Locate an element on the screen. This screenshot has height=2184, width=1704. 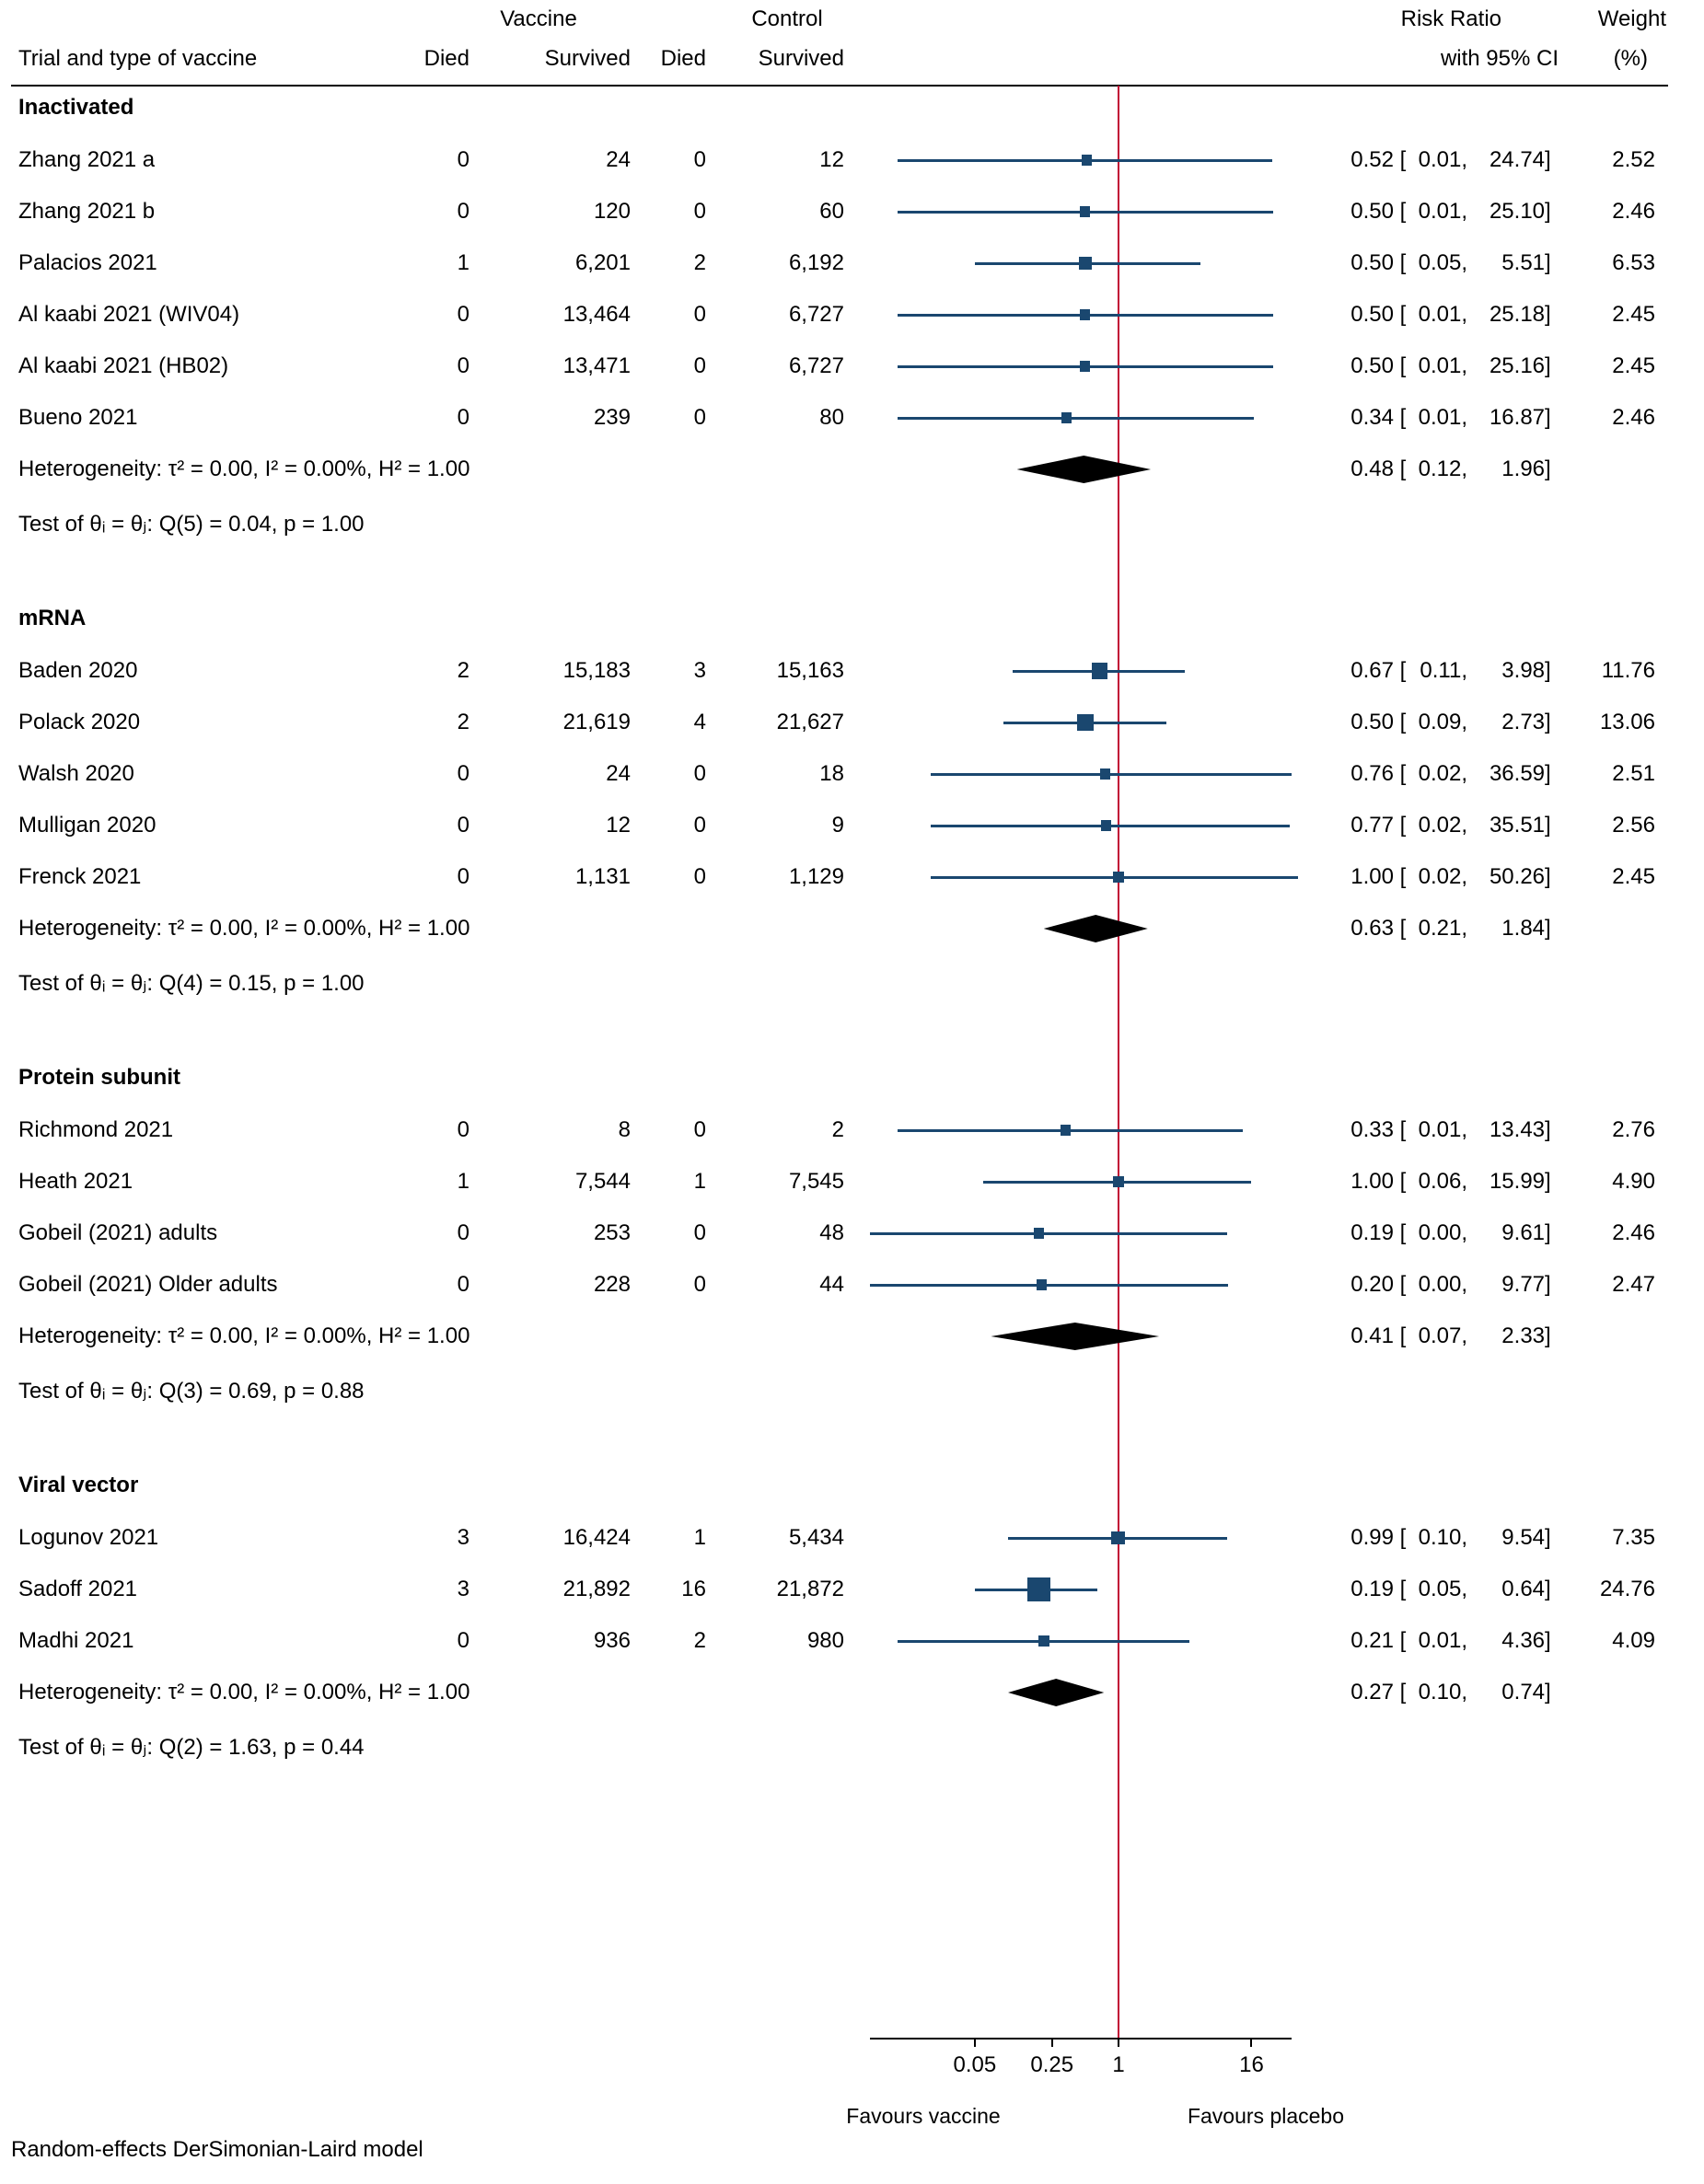
trial-name: Palacios 2021 is located at coordinates (87, 262).